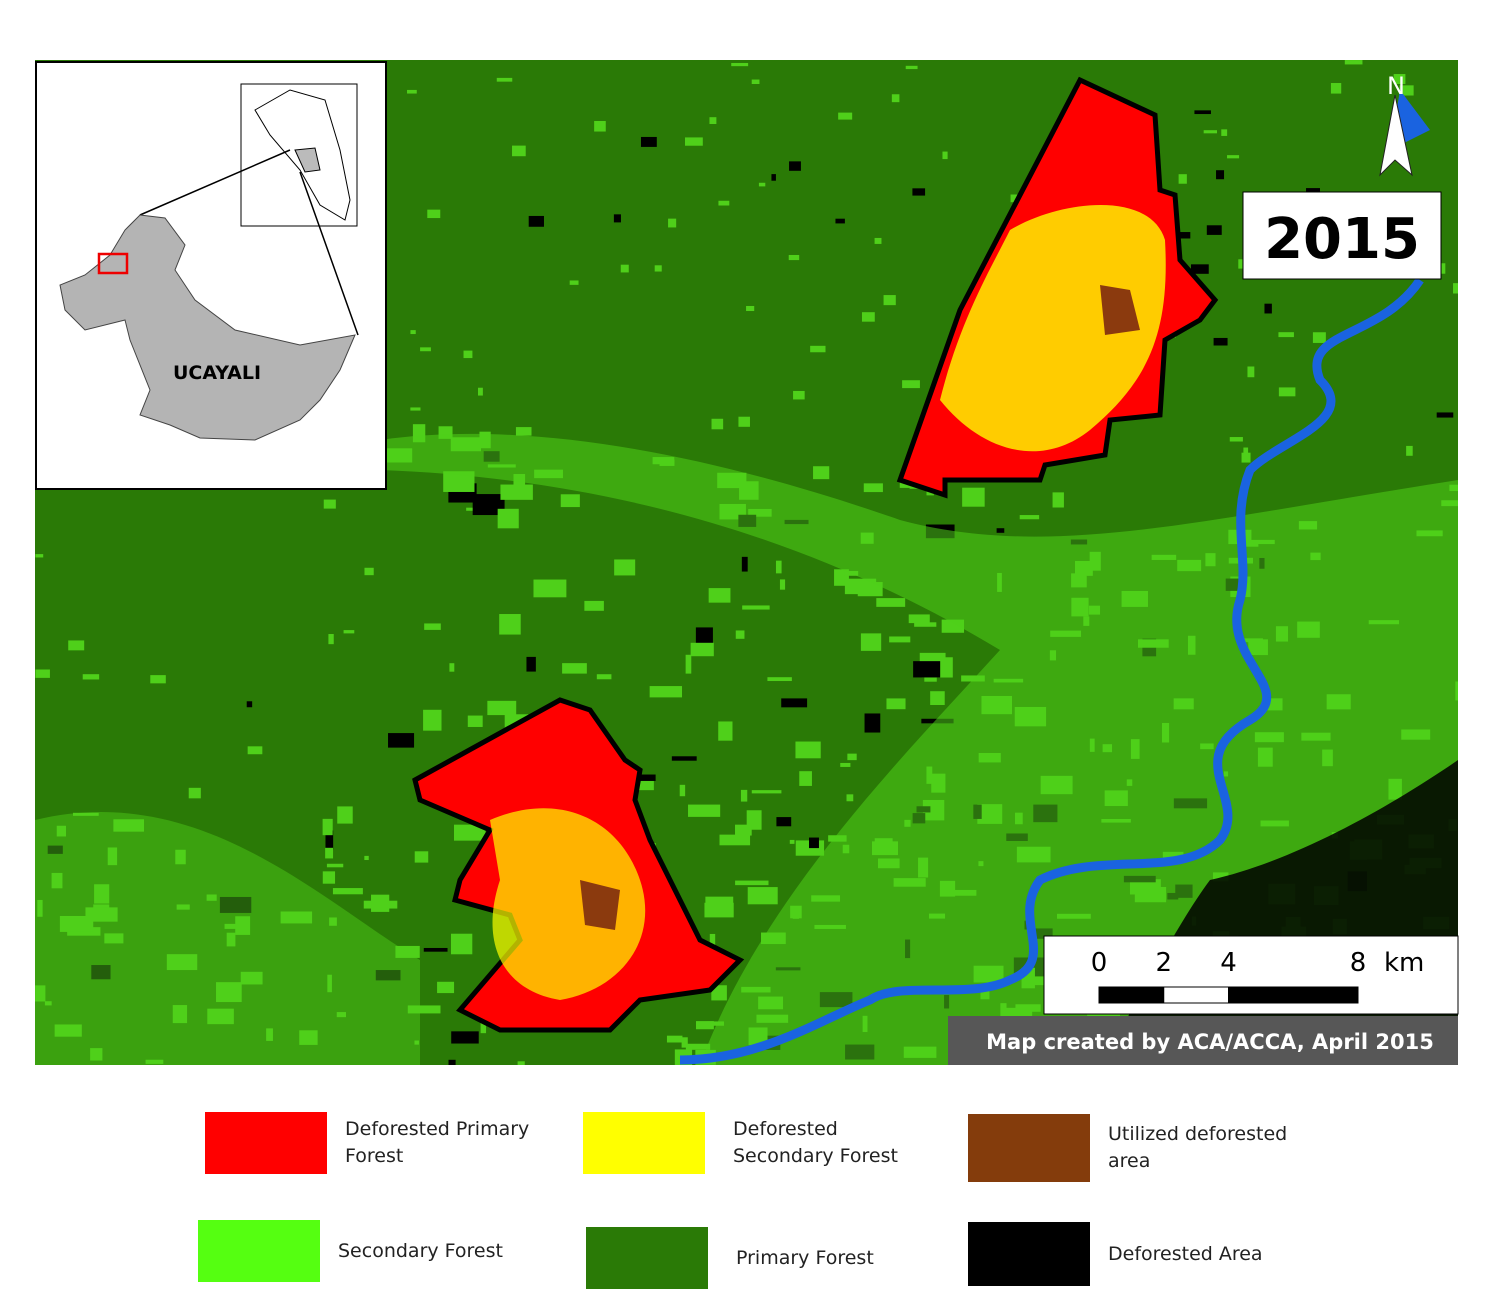 The image size is (1500, 1316). What do you see at coordinates (1358, 963) in the screenshot?
I see `scale-tick-label: 8` at bounding box center [1358, 963].